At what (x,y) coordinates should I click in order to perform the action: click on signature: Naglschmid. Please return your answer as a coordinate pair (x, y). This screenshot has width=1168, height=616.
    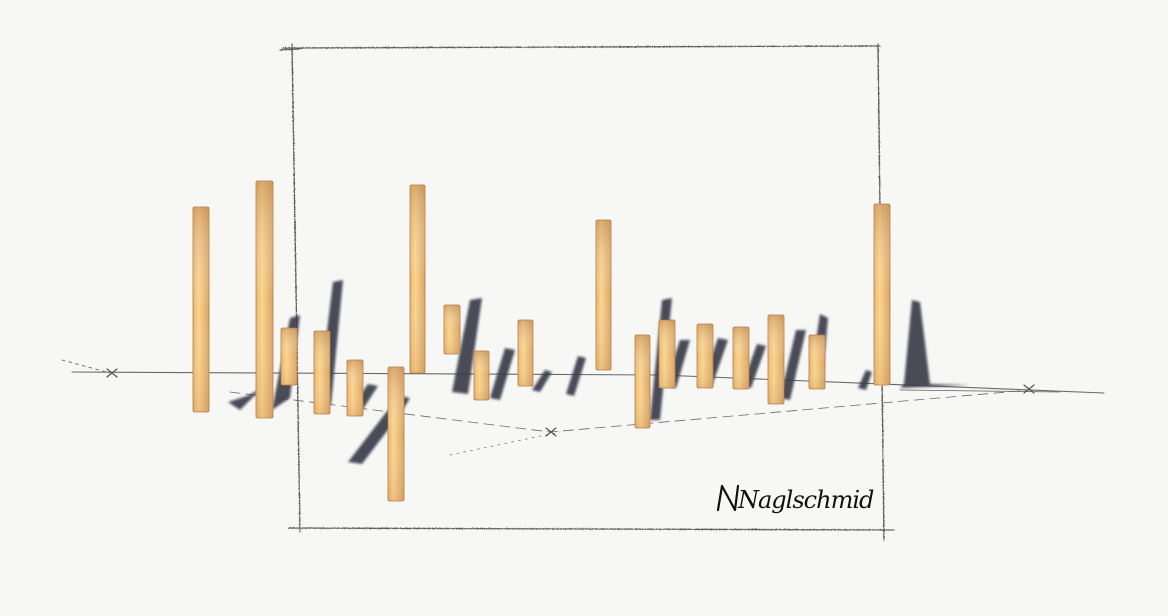
    Looking at the image, I should click on (795, 499).